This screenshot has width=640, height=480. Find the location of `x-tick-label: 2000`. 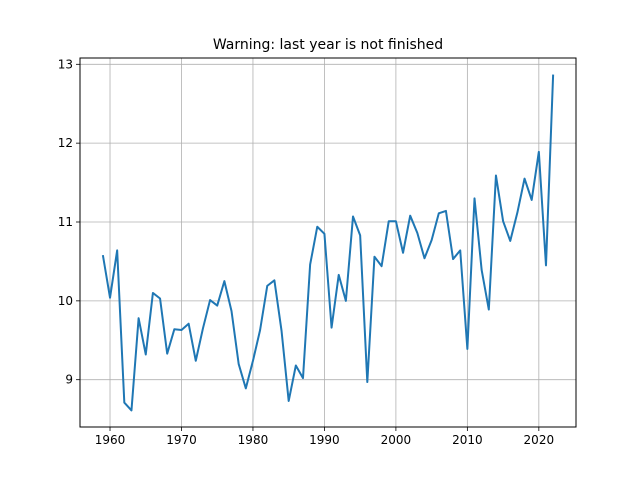

x-tick-label: 2000 is located at coordinates (396, 440).